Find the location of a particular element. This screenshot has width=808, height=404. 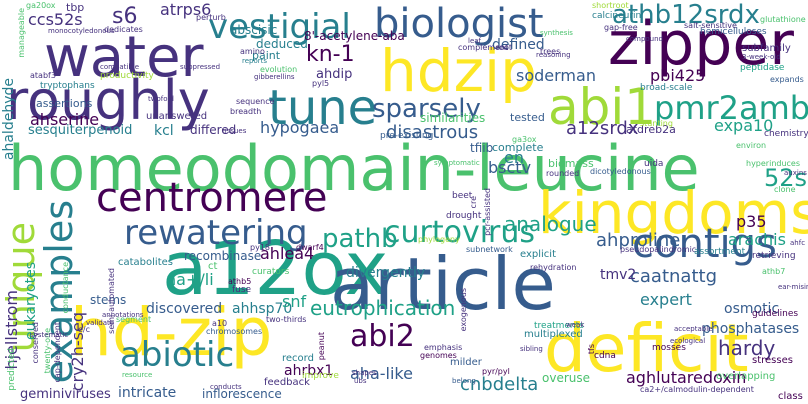

word-ccs52s: ccs52s is located at coordinates (55, 19).